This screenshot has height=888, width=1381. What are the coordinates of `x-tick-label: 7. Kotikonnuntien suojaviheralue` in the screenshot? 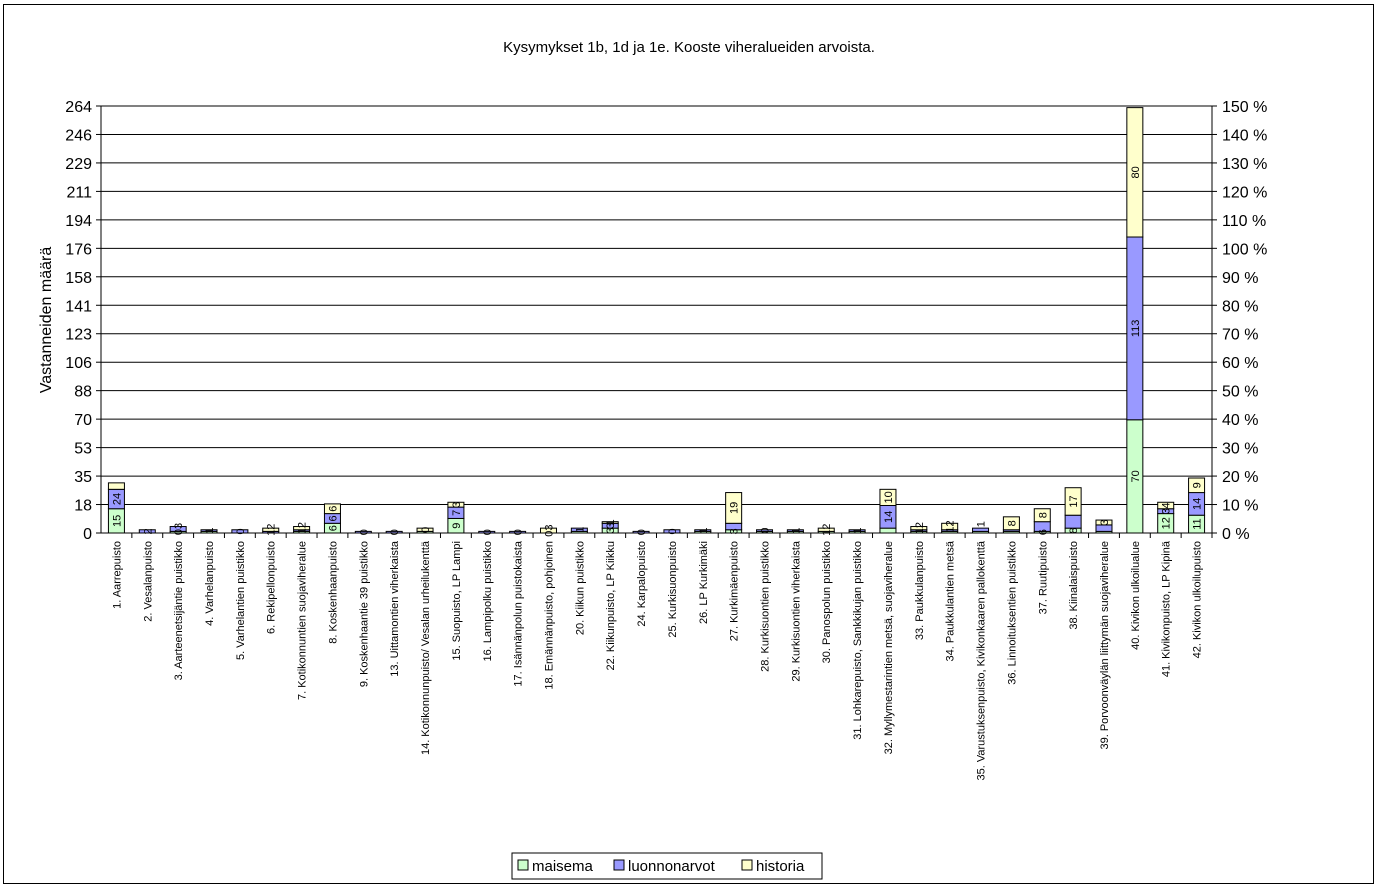 It's located at (303, 620).